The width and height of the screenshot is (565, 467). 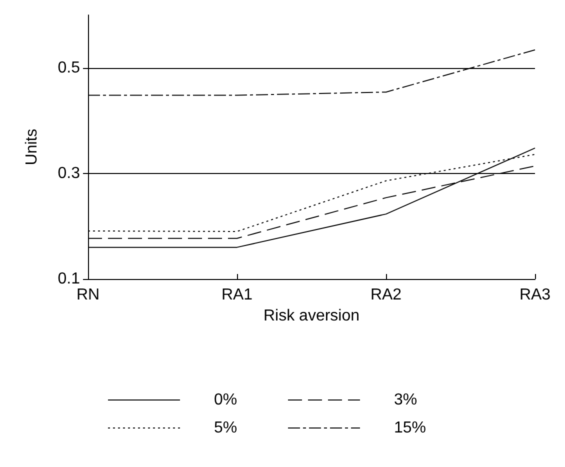 What do you see at coordinates (32, 147) in the screenshot?
I see `y-axis-title: Units` at bounding box center [32, 147].